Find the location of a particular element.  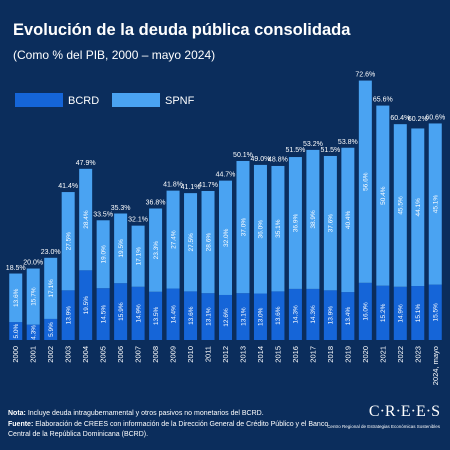

segment-label: 5.0% is located at coordinates (16, 330).